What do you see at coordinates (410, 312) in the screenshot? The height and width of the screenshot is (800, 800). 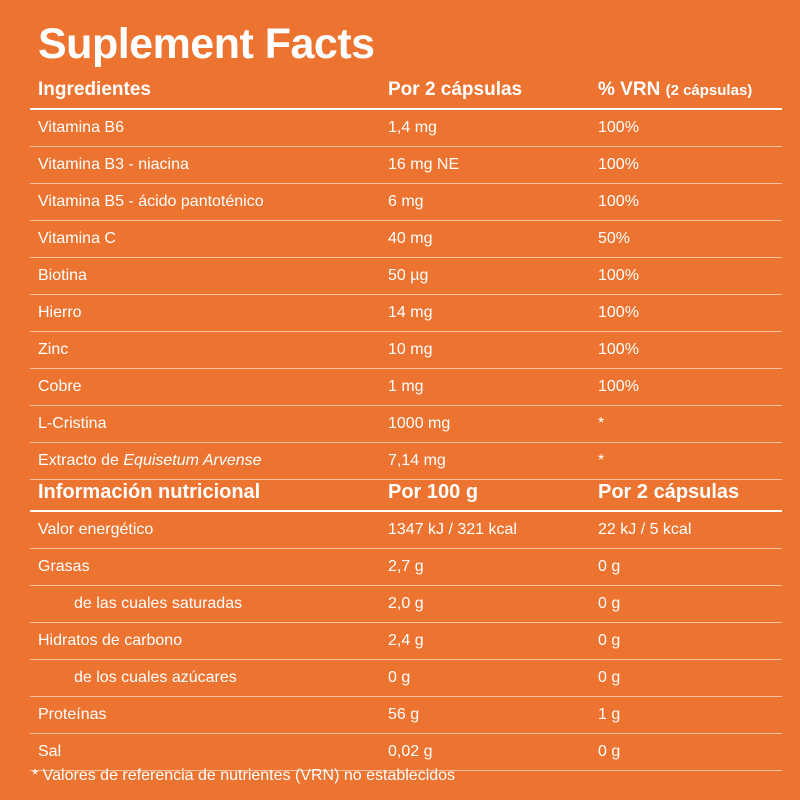 I see `ingredient-amount: 14 mg` at bounding box center [410, 312].